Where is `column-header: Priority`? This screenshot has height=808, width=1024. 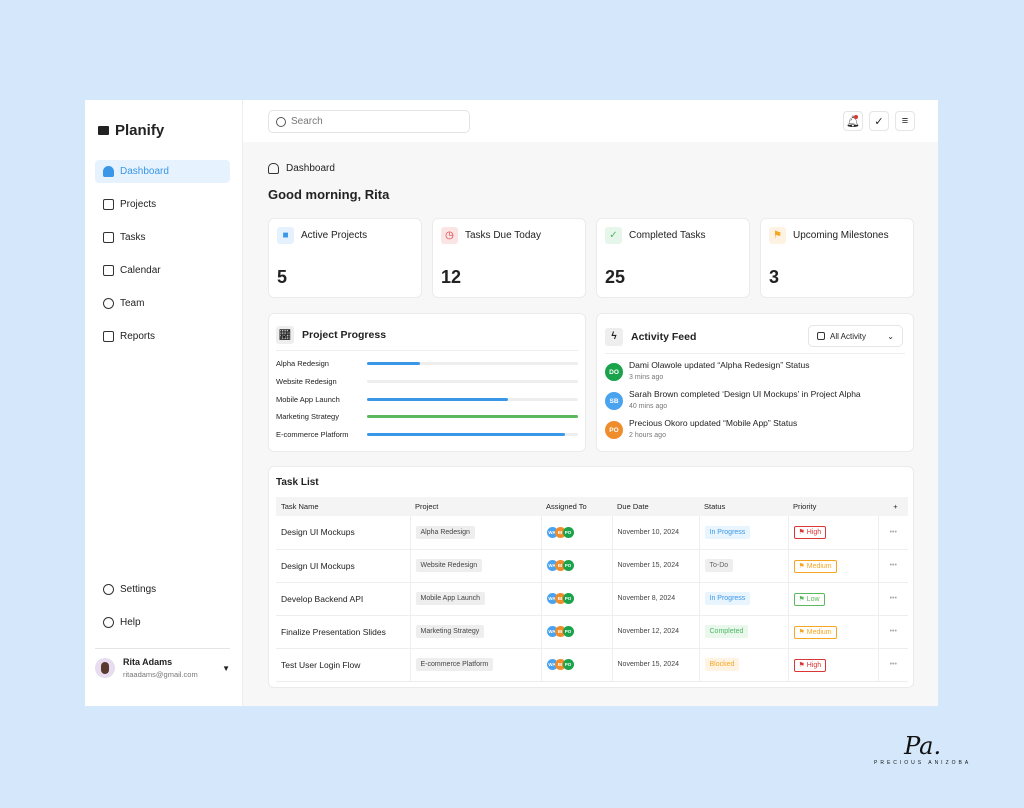 column-header: Priority is located at coordinates (833, 506).